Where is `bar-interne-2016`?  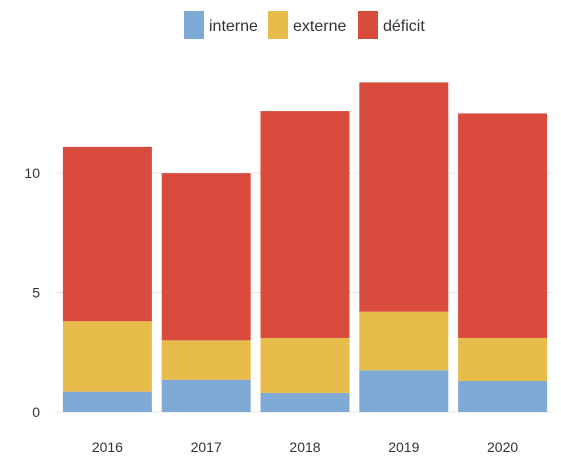 bar-interne-2016 is located at coordinates (107, 401).